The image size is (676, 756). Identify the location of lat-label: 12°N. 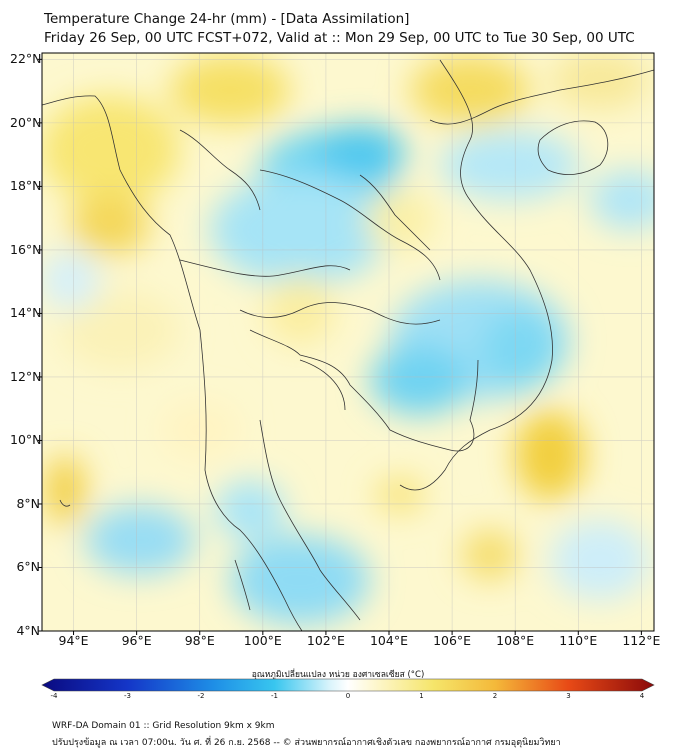
(26, 376).